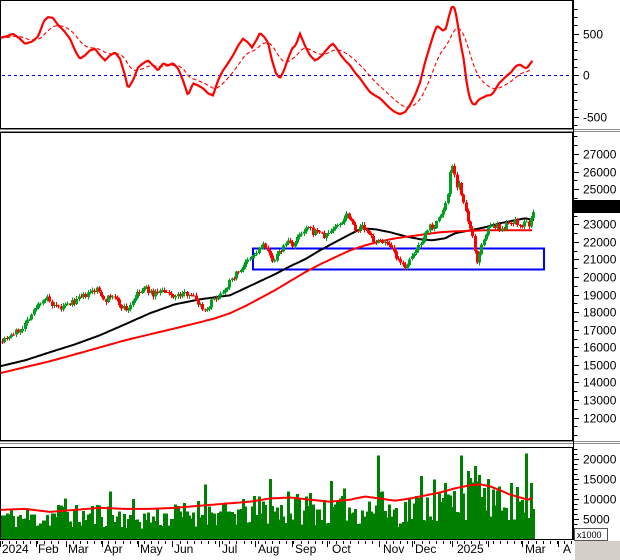  I want to click on axis-tick-label: 12000, so click(600, 419).